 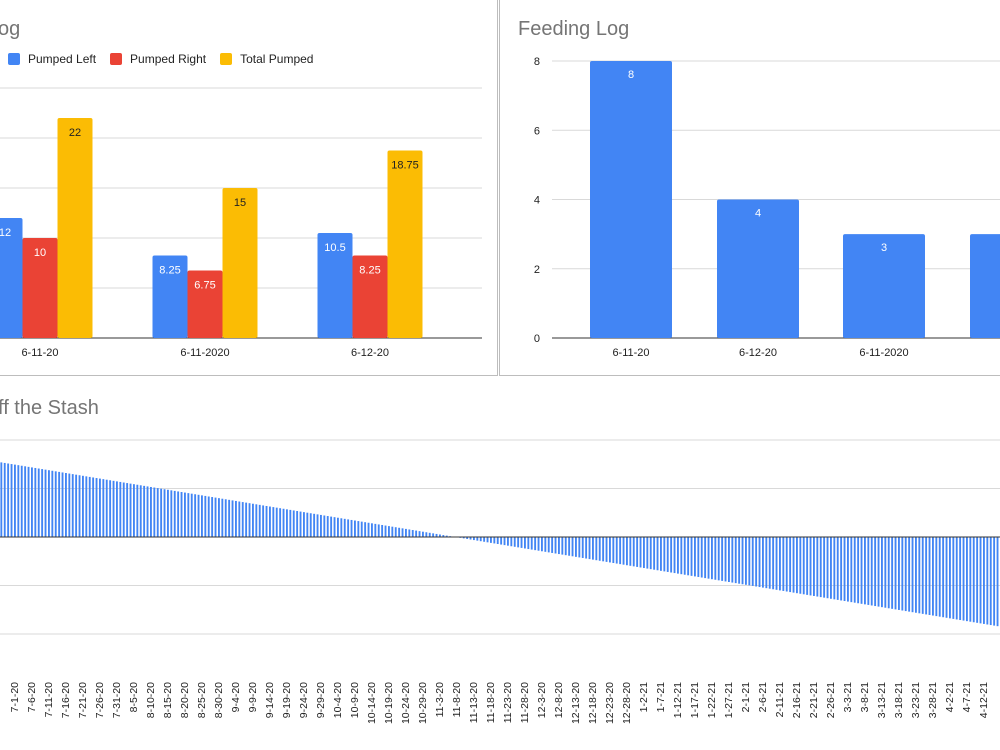 What do you see at coordinates (610, 703) in the screenshot?
I see `x-tick-label: 12-23-20` at bounding box center [610, 703].